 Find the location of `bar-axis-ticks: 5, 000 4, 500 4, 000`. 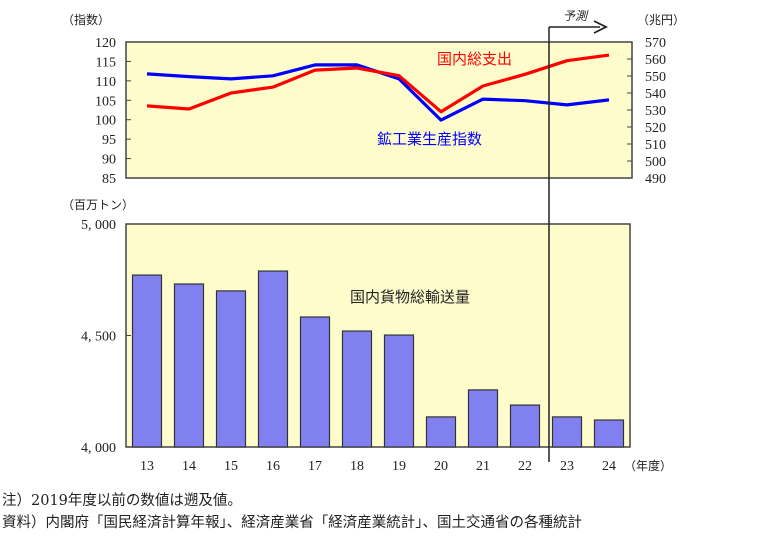

bar-axis-ticks: 5, 000 4, 500 4, 000 is located at coordinates (106, 337).